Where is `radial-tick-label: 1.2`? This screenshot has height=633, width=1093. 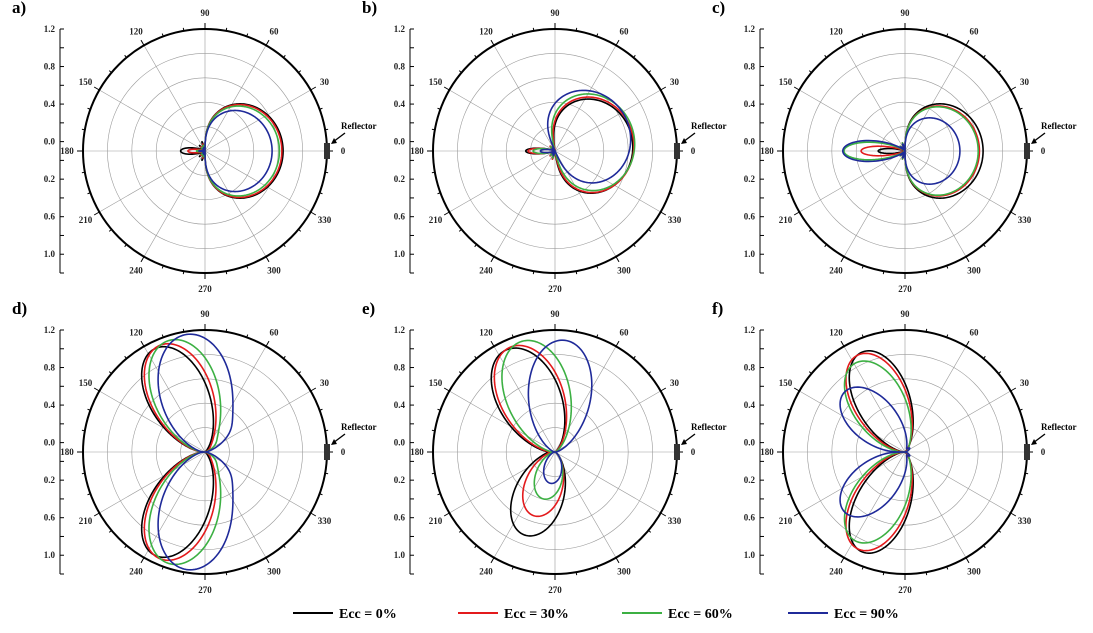
radial-tick-label: 1.2 is located at coordinates (750, 330).